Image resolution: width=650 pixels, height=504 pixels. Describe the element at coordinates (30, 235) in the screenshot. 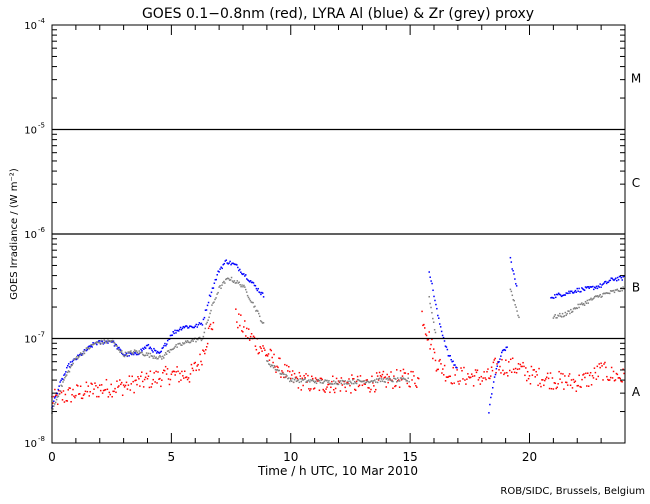

I see `y-tick-label: 10` at that location.